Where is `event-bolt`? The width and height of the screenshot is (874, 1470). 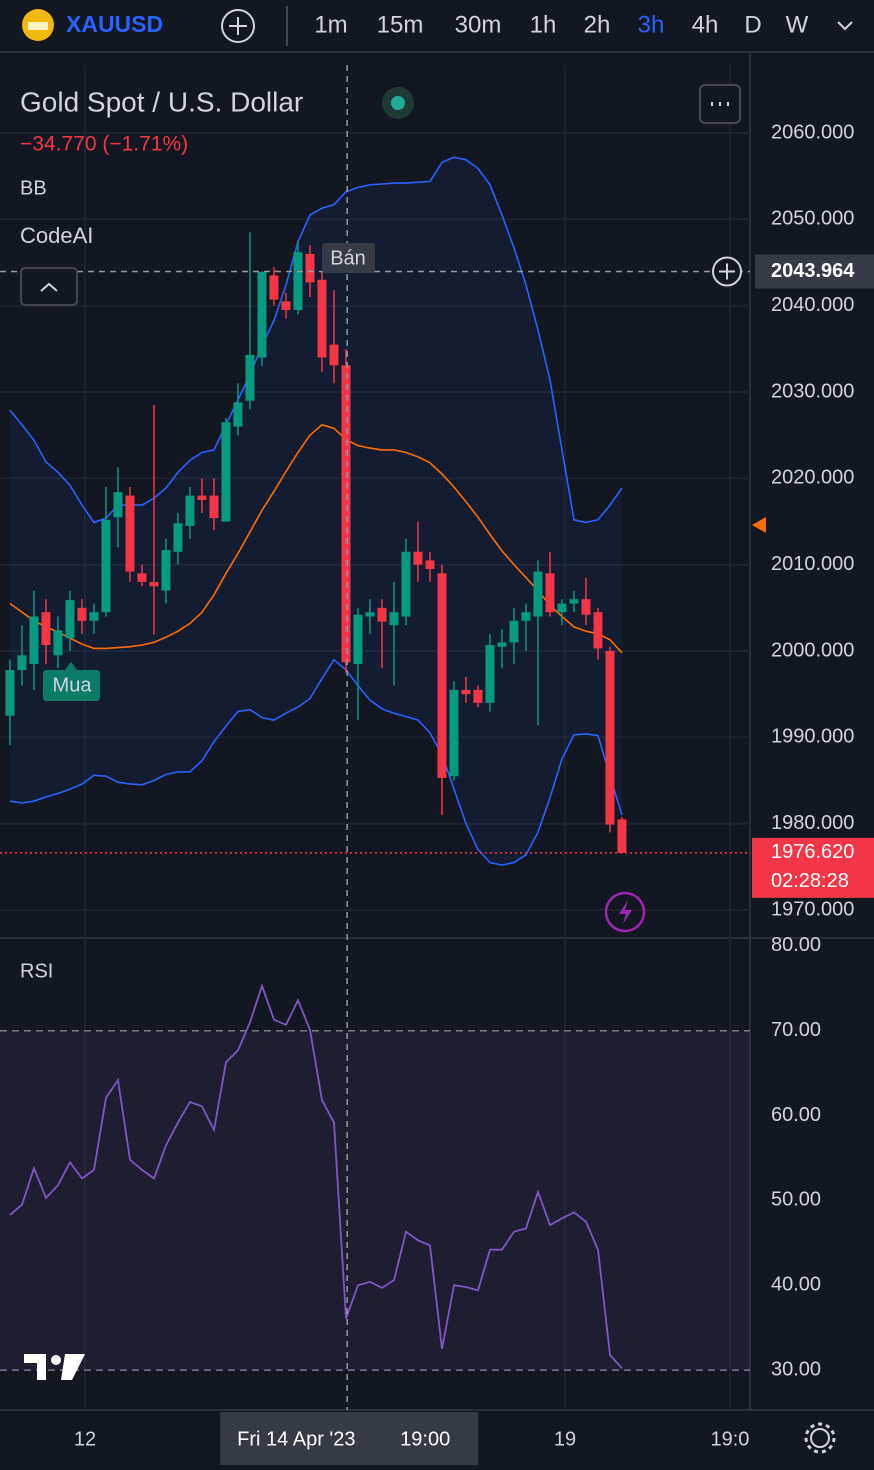 event-bolt is located at coordinates (625, 912).